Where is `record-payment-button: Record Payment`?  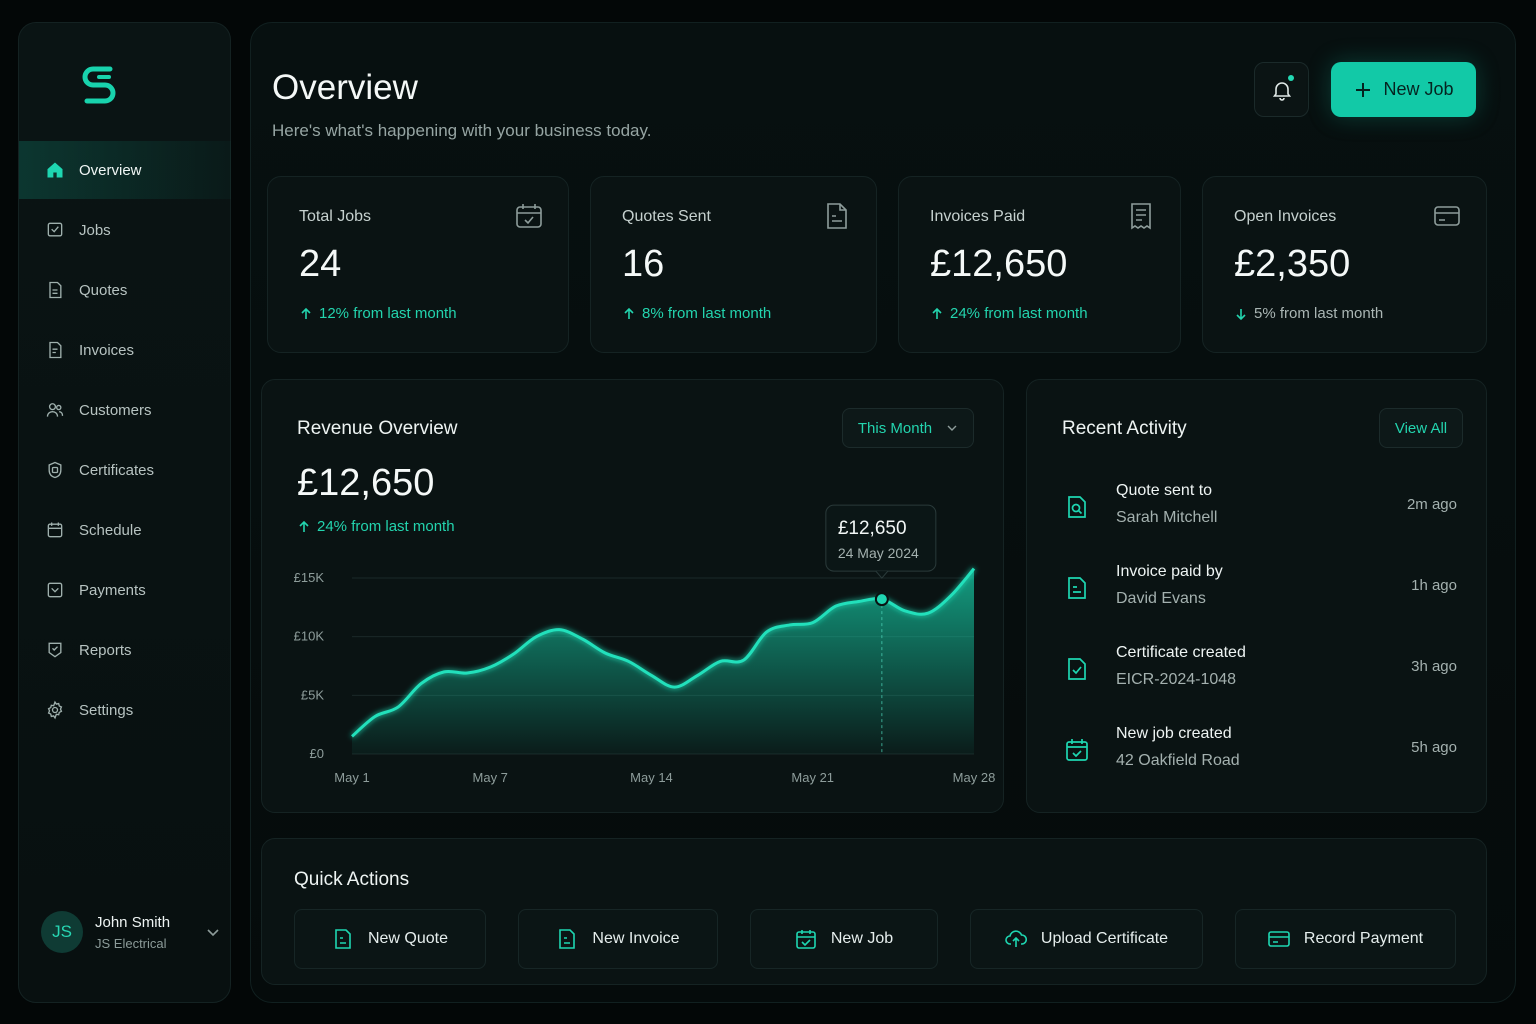
record-payment-button: Record Payment is located at coordinates (1345, 939).